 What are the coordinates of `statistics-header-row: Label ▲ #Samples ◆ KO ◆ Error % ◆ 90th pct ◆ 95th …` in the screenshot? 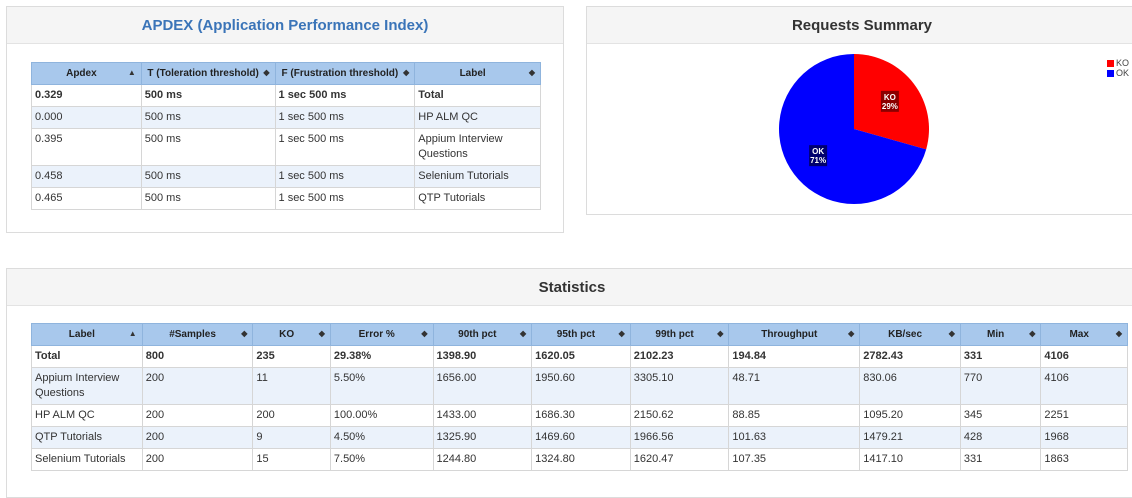 It's located at (579, 334).